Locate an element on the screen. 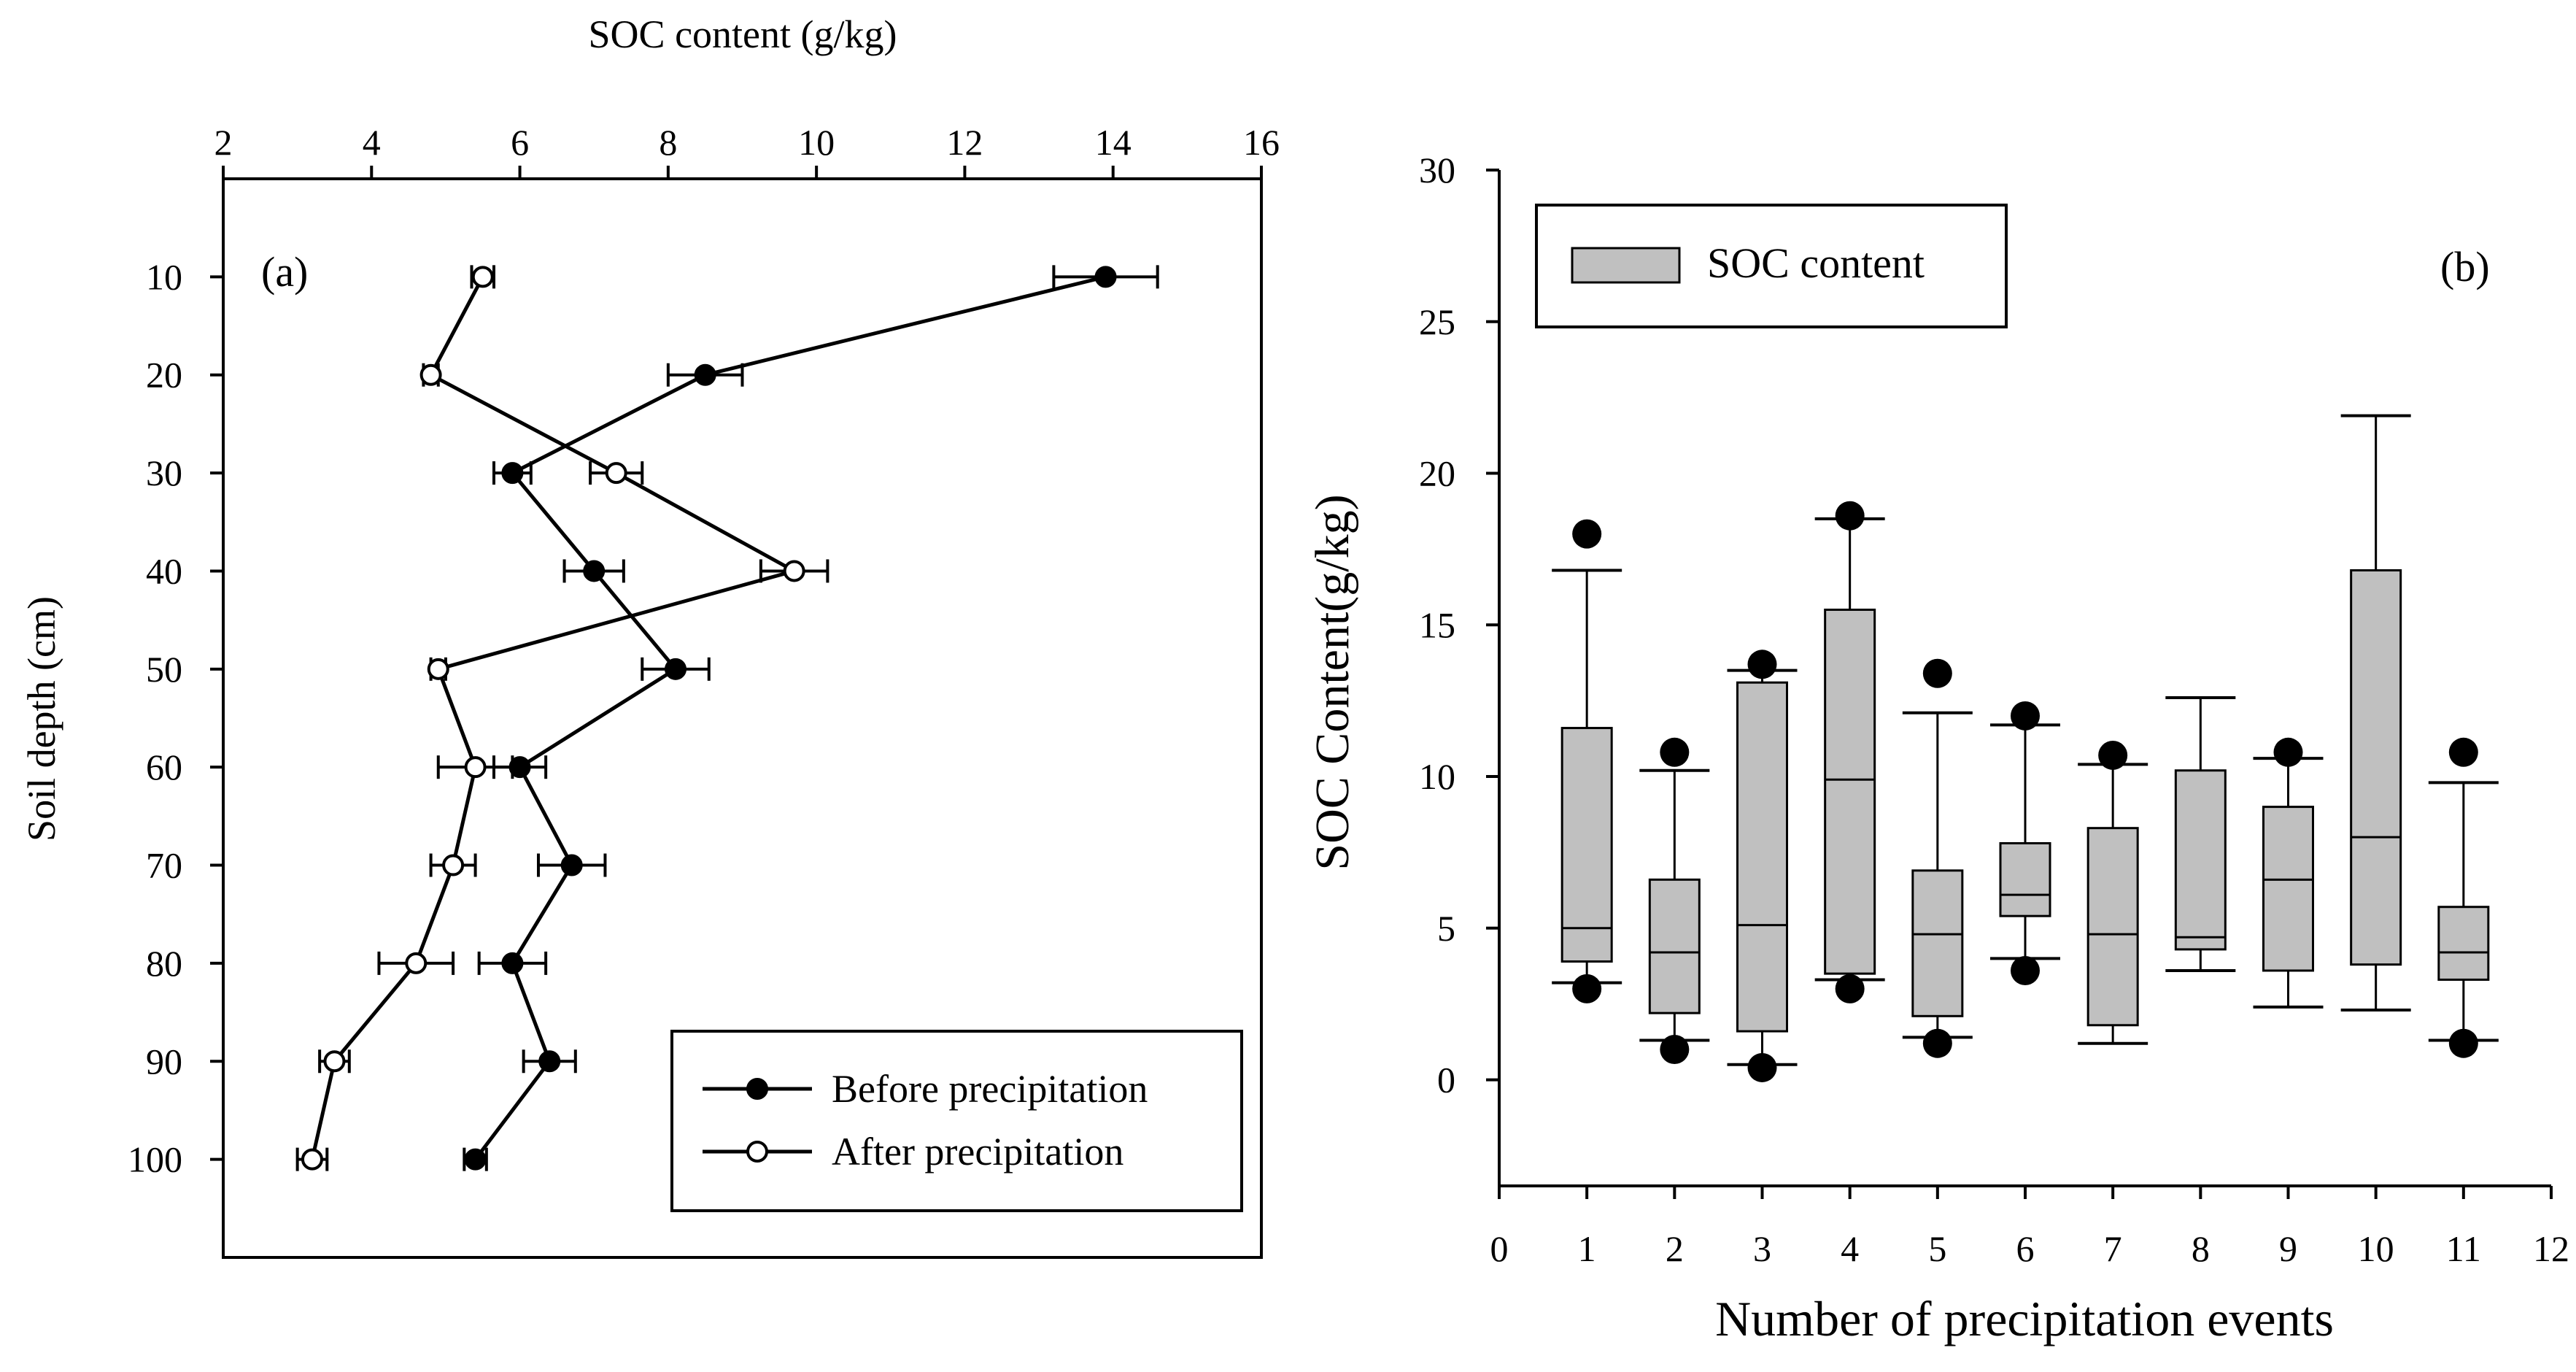 The image size is (2576, 1372). legend-after-label: After precipitation is located at coordinates (977, 1151).